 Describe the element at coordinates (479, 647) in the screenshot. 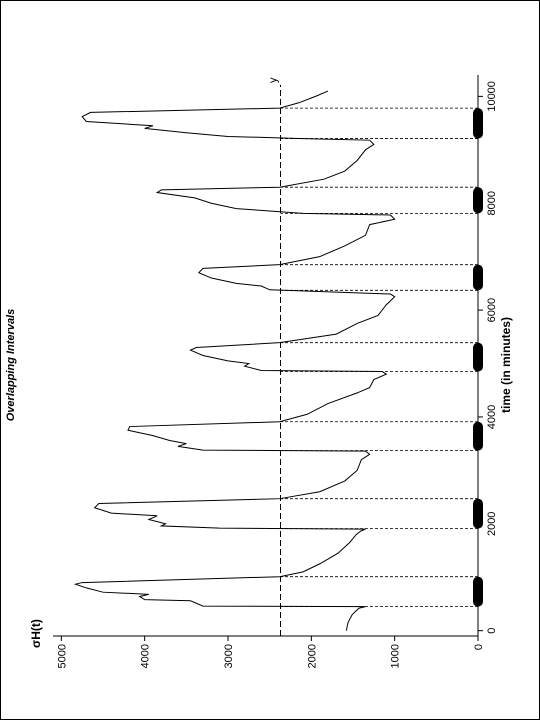

I see `y-tick-label: 0` at that location.